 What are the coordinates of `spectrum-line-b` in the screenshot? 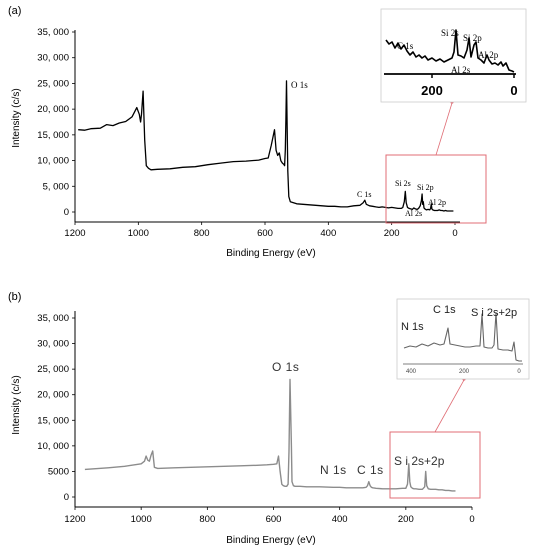 It's located at (270, 435).